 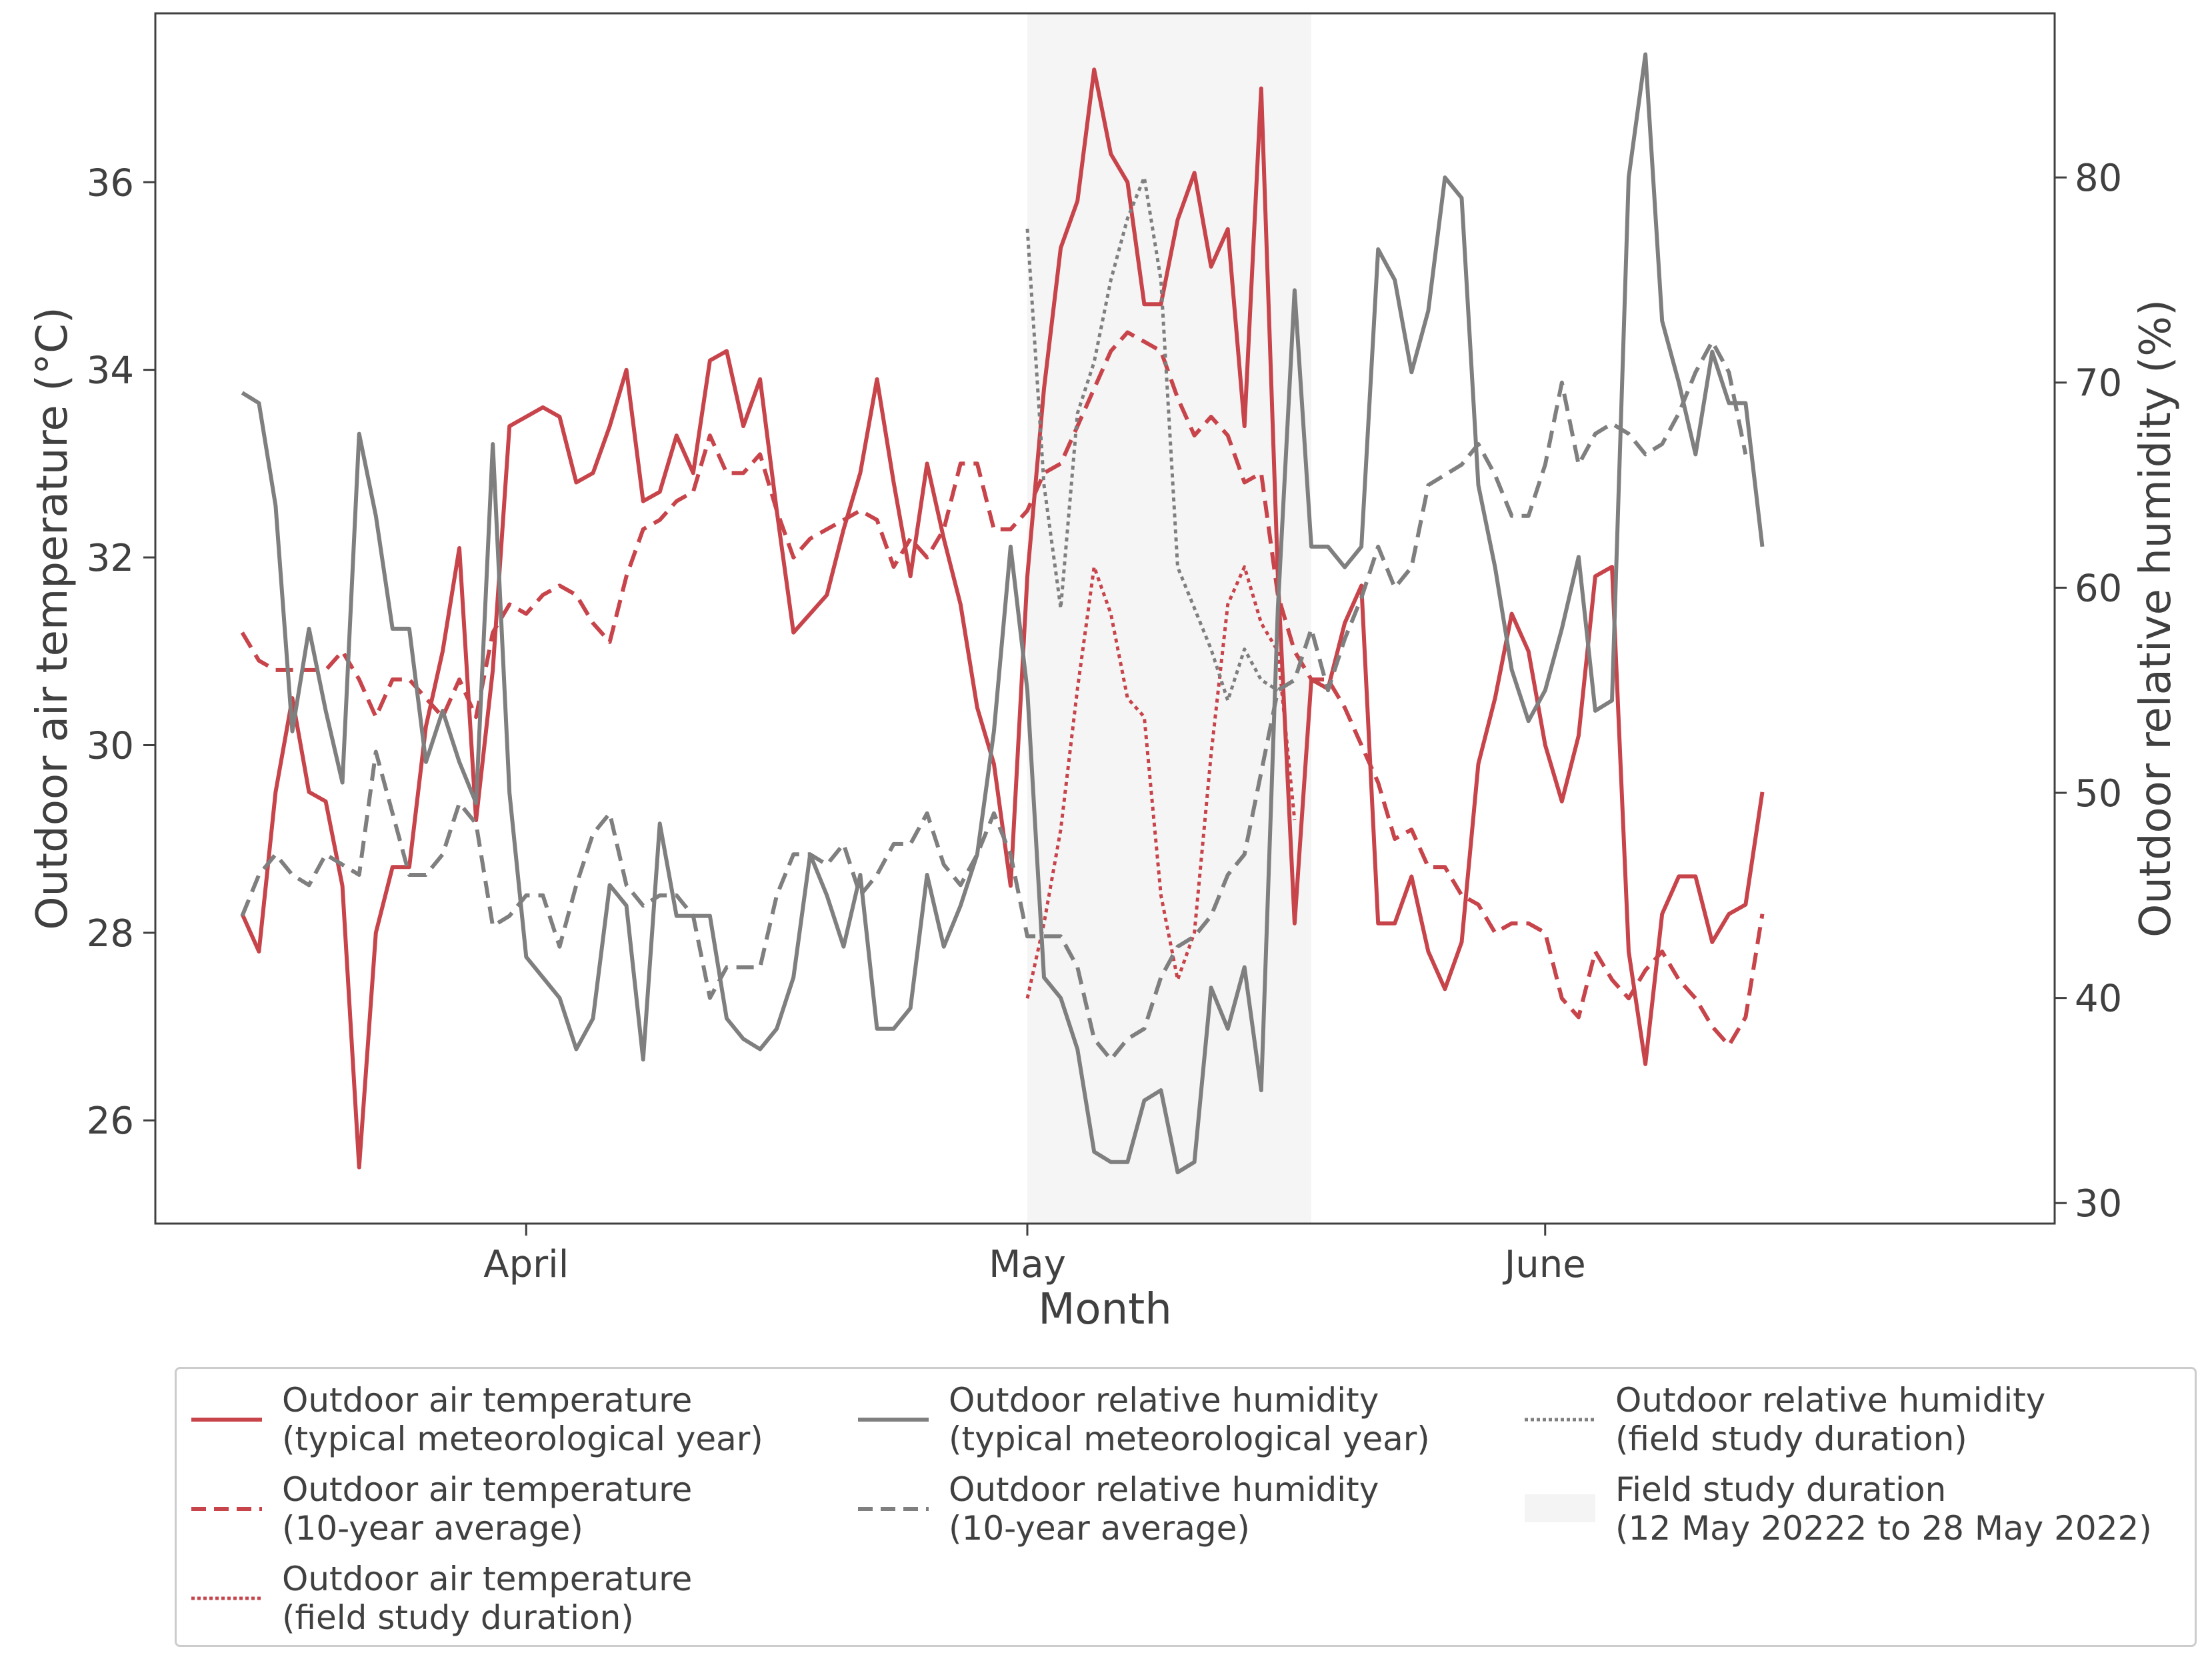 I want to click on x-tick-label: April, so click(x=526, y=1264).